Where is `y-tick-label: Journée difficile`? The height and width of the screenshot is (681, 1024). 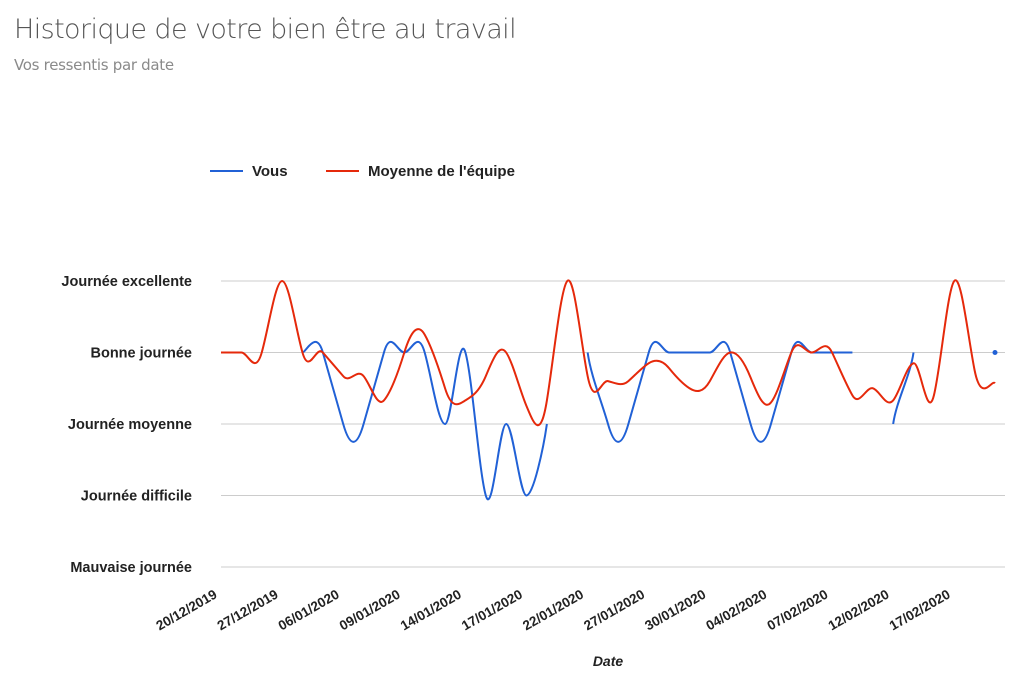
y-tick-label: Journée difficile is located at coordinates (136, 497).